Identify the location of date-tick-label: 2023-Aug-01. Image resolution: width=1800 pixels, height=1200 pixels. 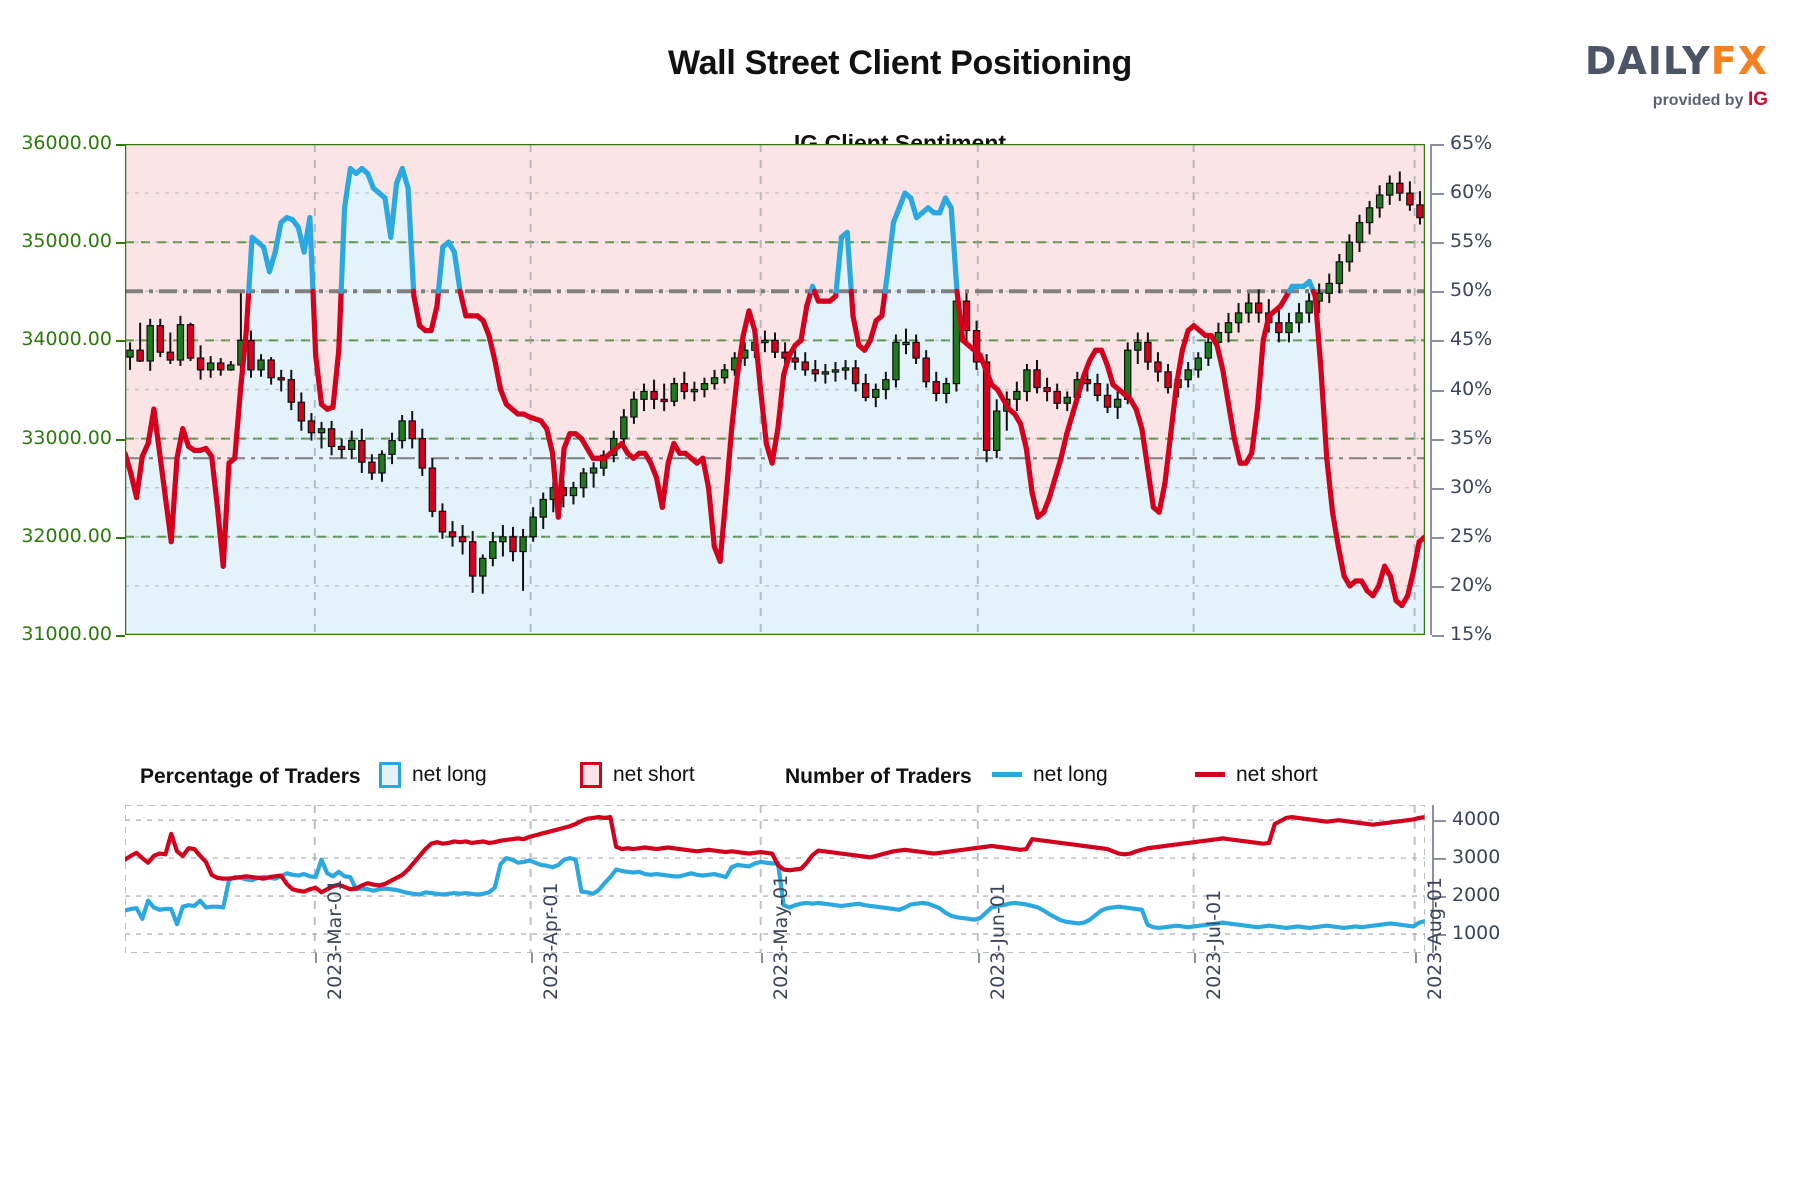
(1434, 938).